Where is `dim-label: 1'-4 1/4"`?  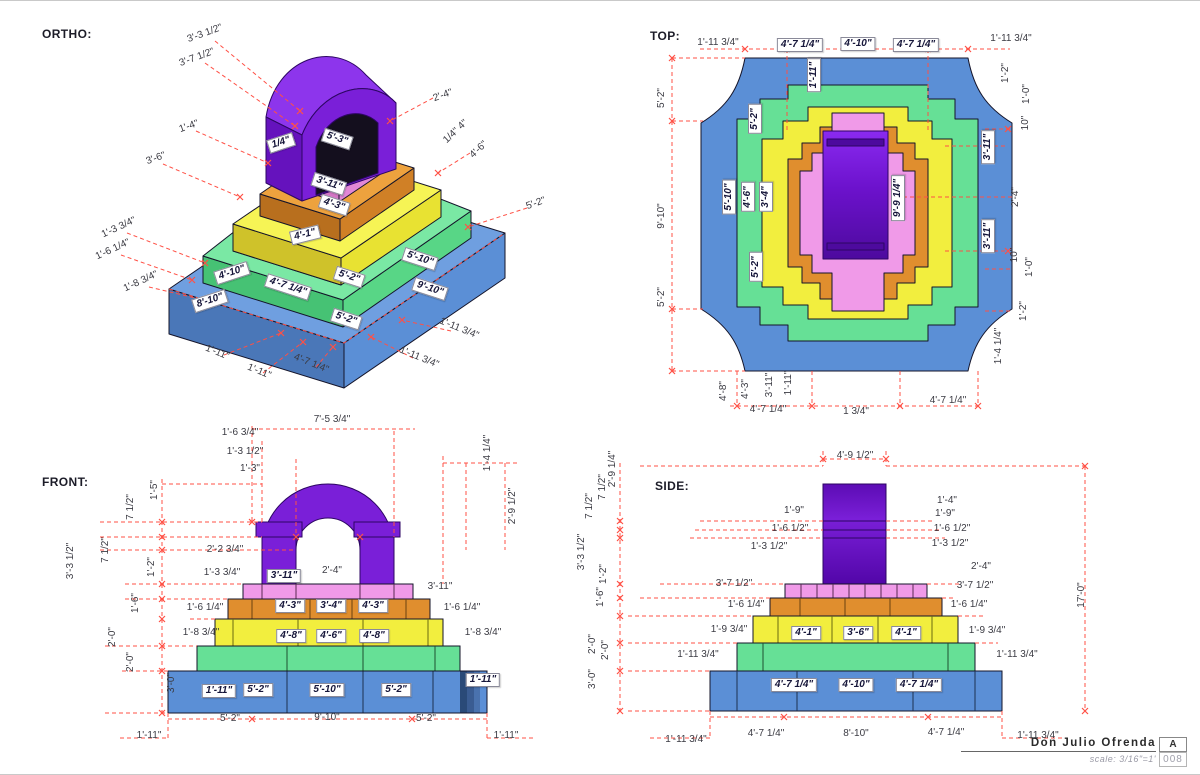 dim-label: 1'-4 1/4" is located at coordinates (487, 453).